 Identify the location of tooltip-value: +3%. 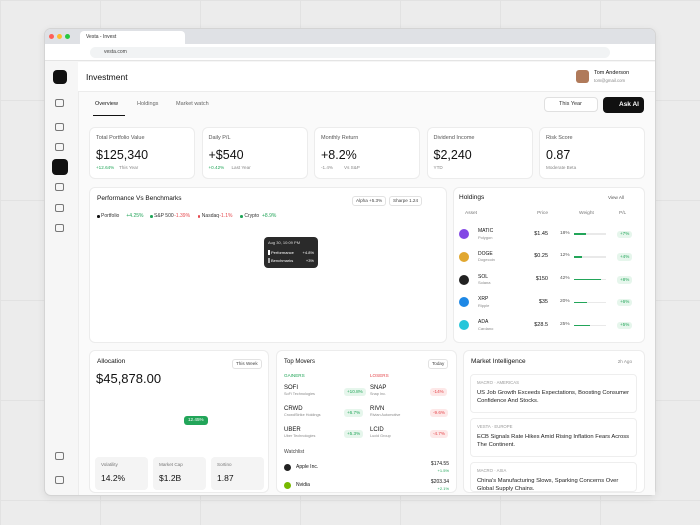
(309, 260).